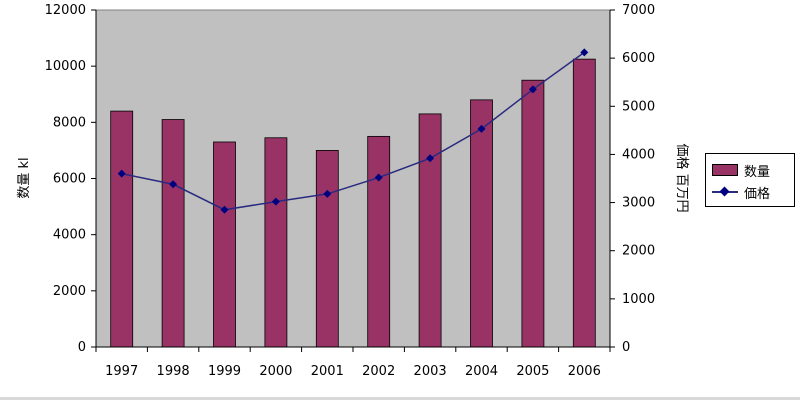 The image size is (800, 400). Describe the element at coordinates (638, 203) in the screenshot. I see `y2-tick-label: 3000` at that location.